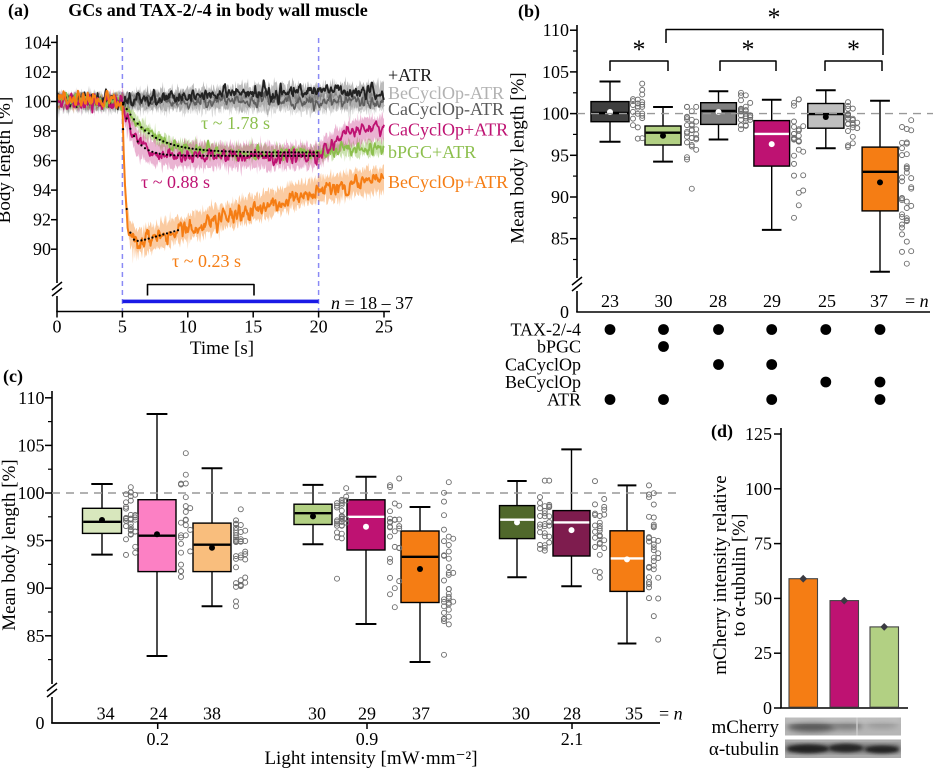 The height and width of the screenshot is (773, 935). I want to click on svg-text: (a), so click(18, 10).